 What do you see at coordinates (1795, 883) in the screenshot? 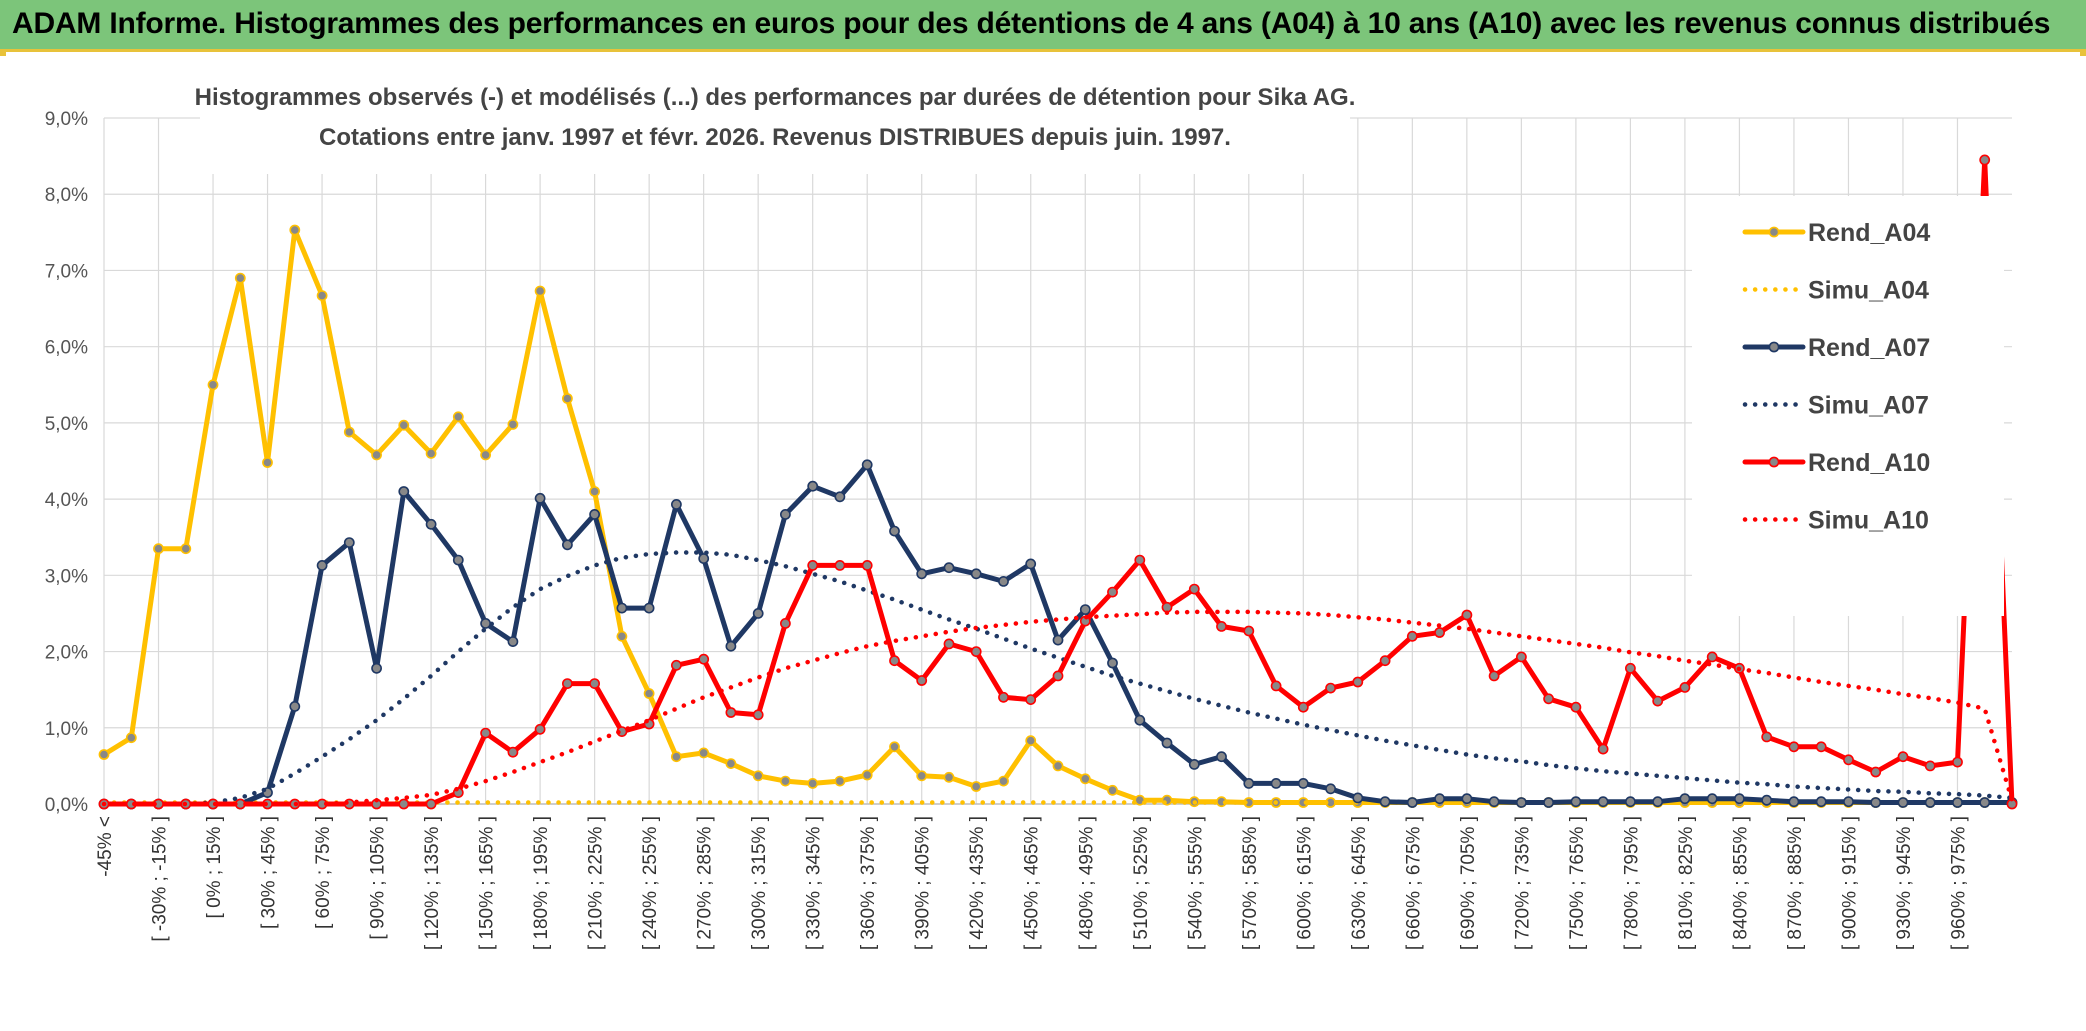
I see `x-tick-label: [ 870% ; 885% ]` at bounding box center [1795, 883].